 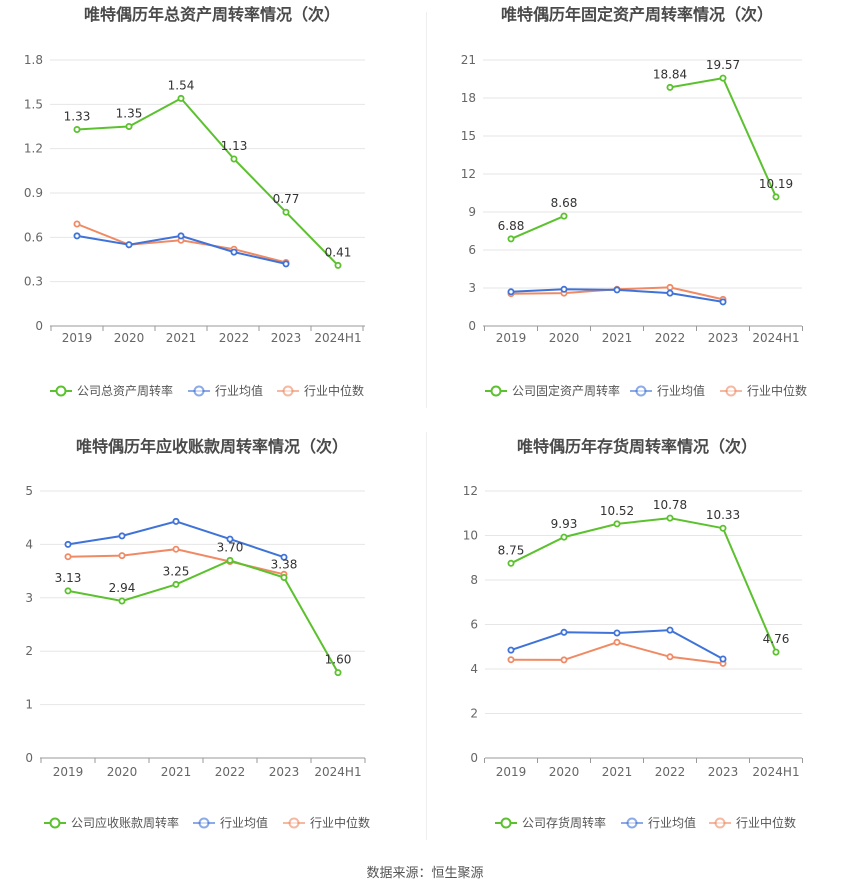 I want to click on divider-bottom, so click(x=426, y=636).